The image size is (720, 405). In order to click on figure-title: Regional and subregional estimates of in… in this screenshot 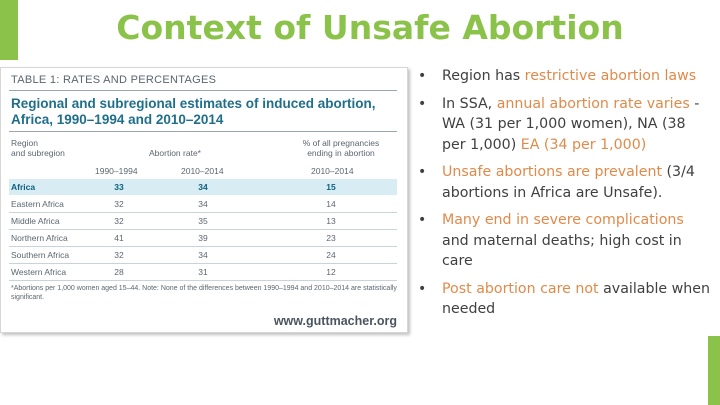, I will do `click(193, 112)`.